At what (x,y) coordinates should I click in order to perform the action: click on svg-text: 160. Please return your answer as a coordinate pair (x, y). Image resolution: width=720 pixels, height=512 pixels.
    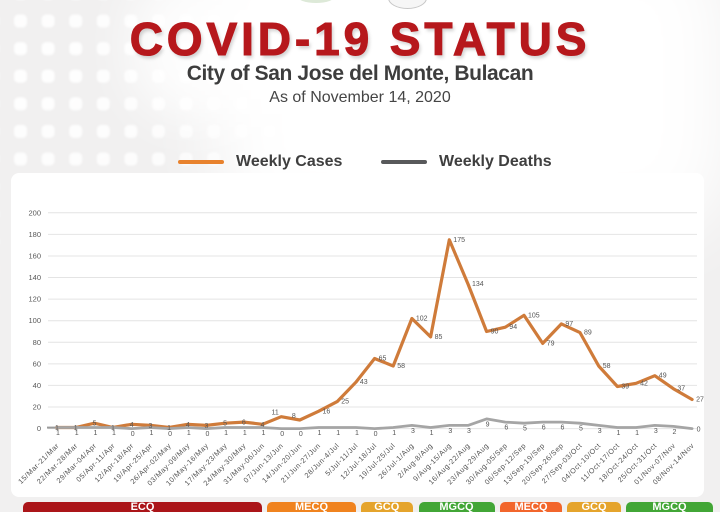
    Looking at the image, I should click on (34, 256).